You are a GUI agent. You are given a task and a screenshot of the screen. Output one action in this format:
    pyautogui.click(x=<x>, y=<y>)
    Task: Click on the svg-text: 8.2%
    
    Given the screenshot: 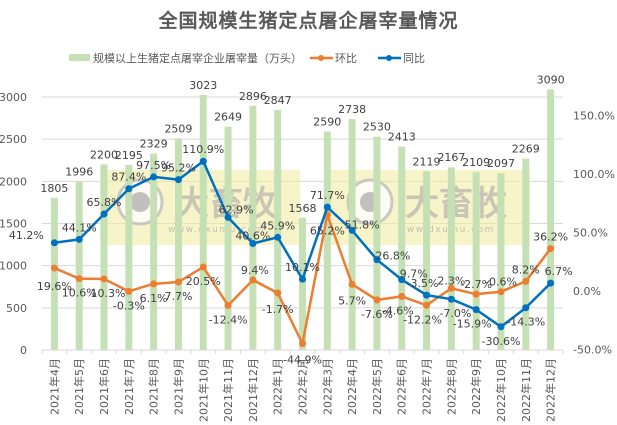 What is the action you would take?
    pyautogui.click(x=526, y=269)
    